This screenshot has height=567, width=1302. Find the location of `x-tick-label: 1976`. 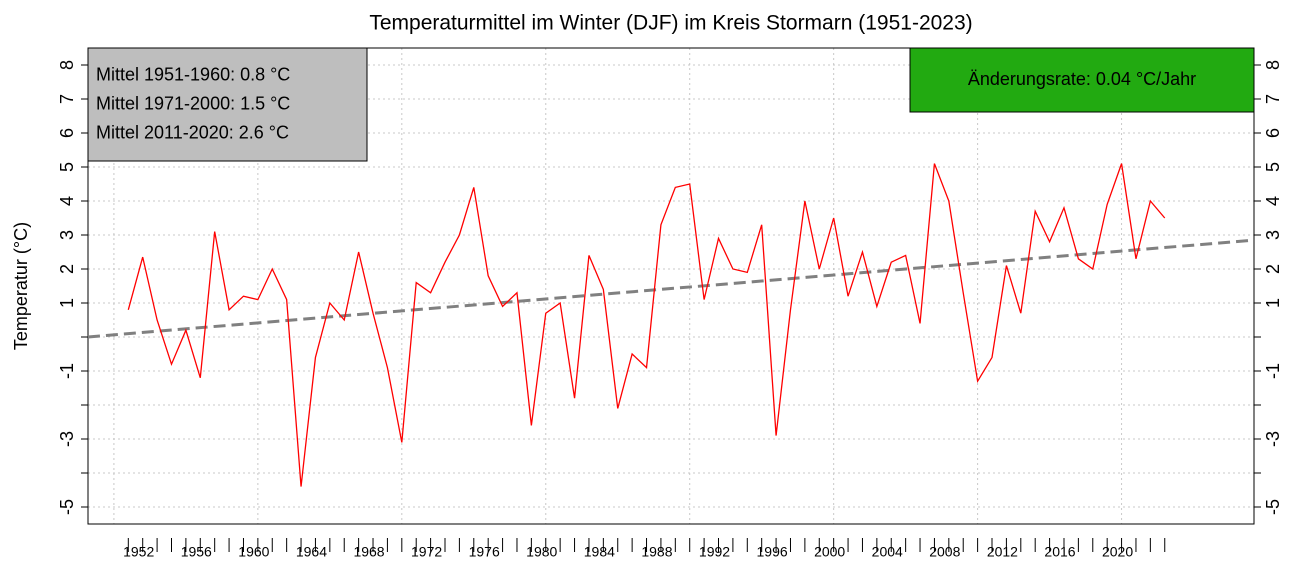

x-tick-label: 1976 is located at coordinates (484, 552).